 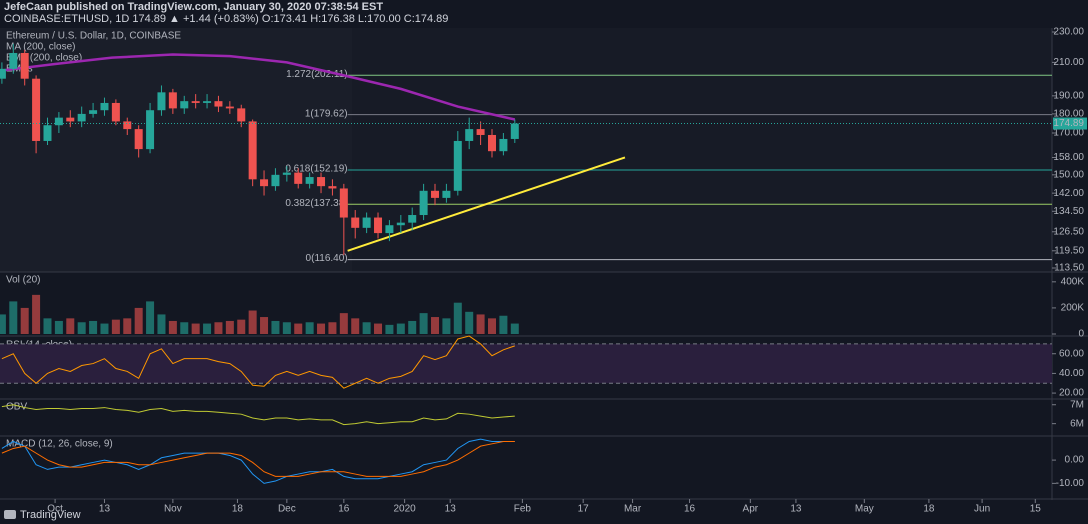 I want to click on y-tick-label: 0.00, so click(x=1075, y=460).